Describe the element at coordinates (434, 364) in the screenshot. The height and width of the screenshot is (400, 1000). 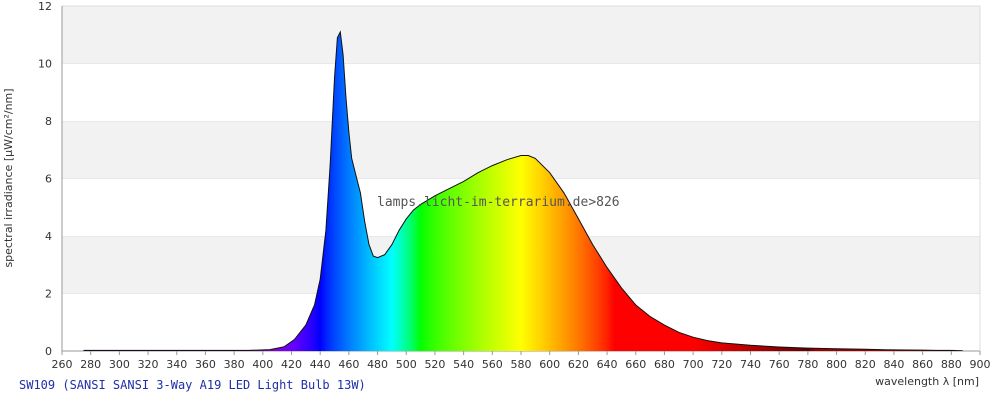
I see `x-tick-label: 520` at that location.